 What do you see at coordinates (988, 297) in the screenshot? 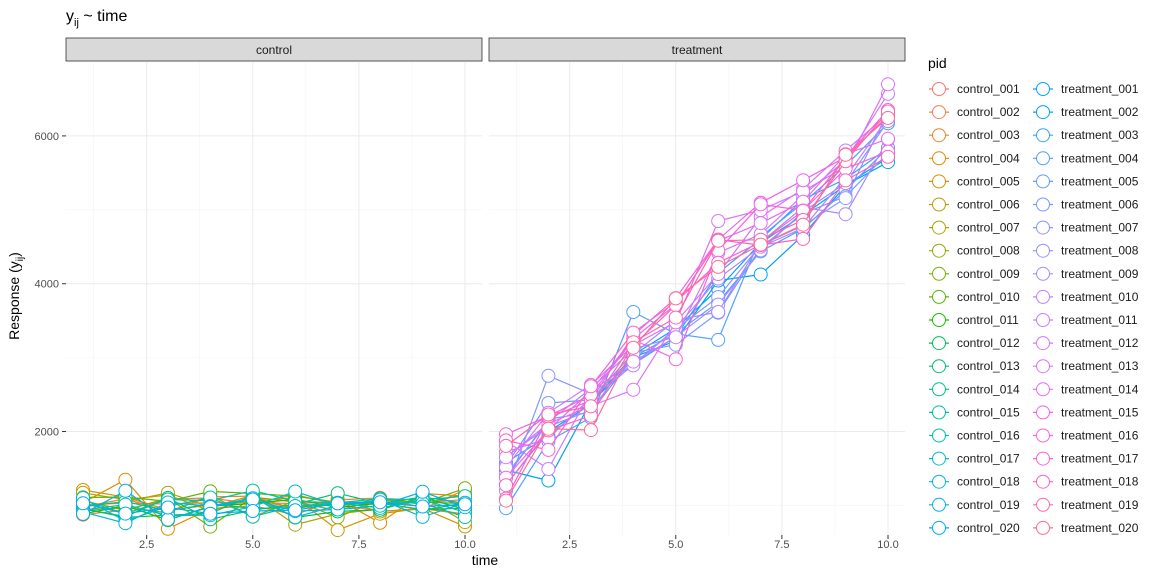
I see `legend-label: control_010` at bounding box center [988, 297].